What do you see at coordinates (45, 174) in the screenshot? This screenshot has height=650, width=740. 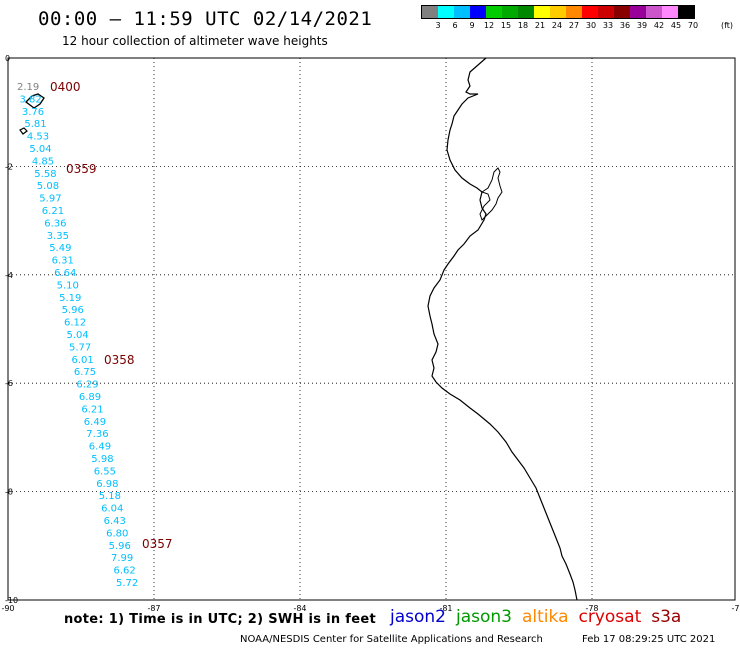 I see `wave-height-label: 5.58` at bounding box center [45, 174].